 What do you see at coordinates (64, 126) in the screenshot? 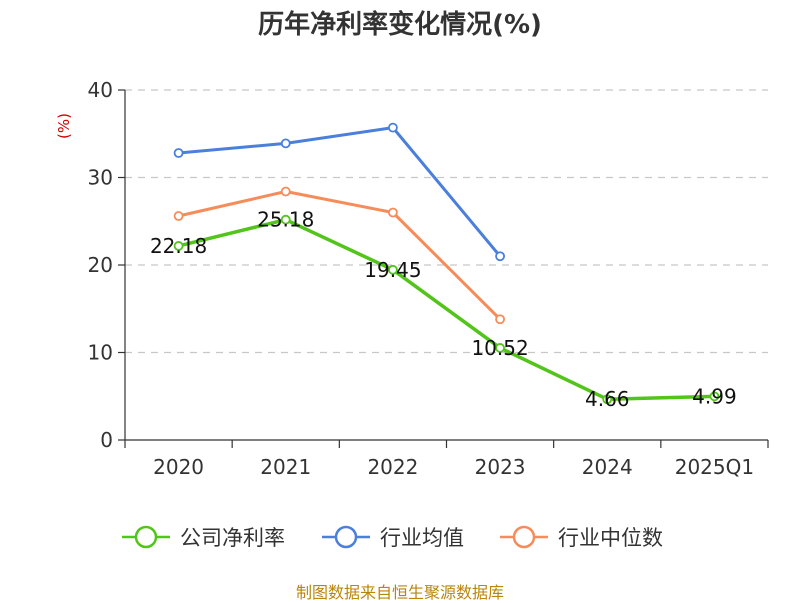
I see `y-axis-unit-label: (%)` at bounding box center [64, 126].